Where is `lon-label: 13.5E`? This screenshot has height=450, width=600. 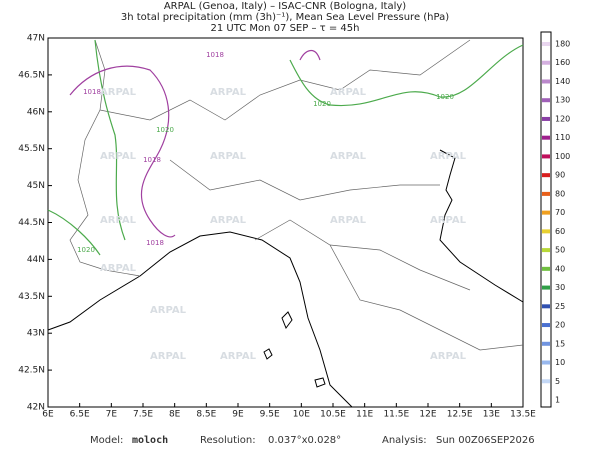 lon-label: 13.5E is located at coordinates (523, 415).